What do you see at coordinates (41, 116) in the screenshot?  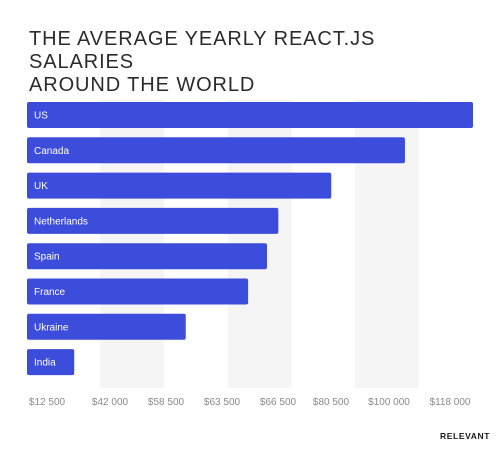 I see `bar-label-us: US` at bounding box center [41, 116].